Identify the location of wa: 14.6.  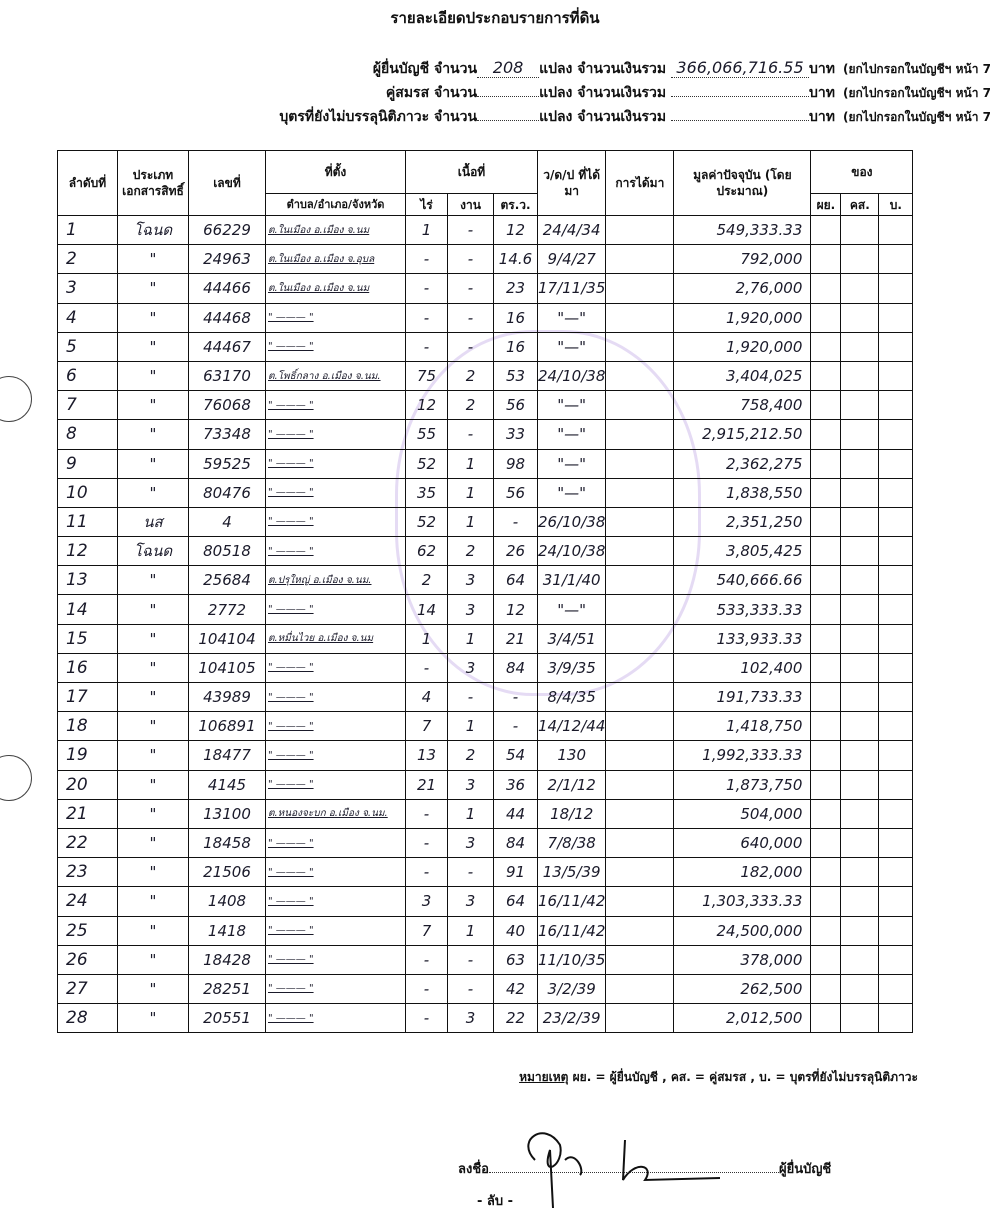
(515, 259).